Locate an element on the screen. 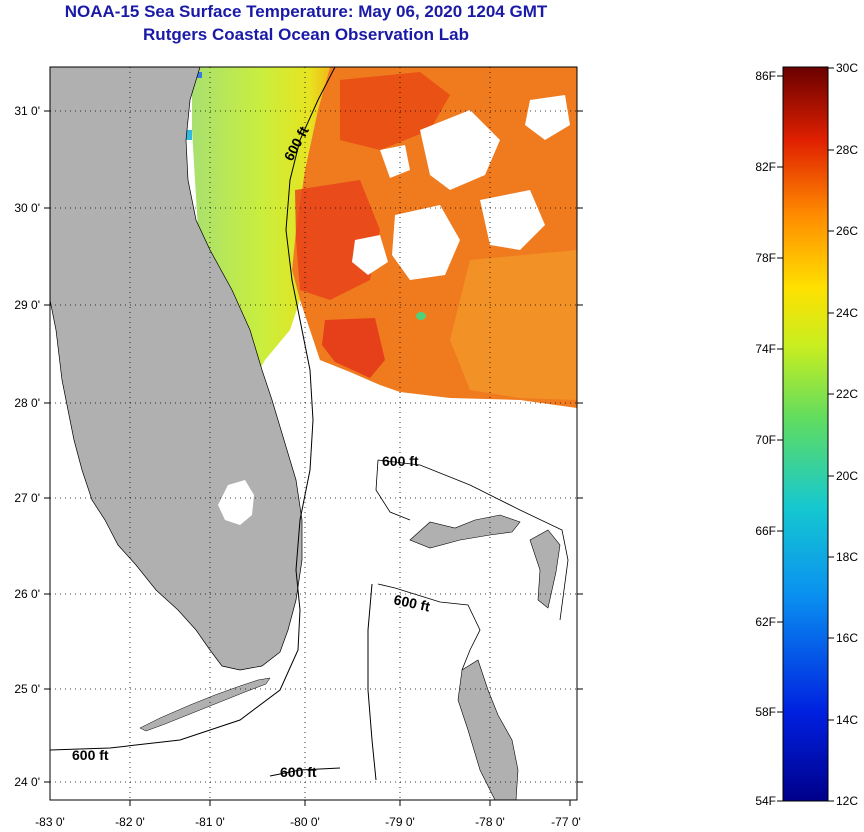 This screenshot has width=864, height=832. colorbar-f-label: 54F is located at coordinates (765, 801).